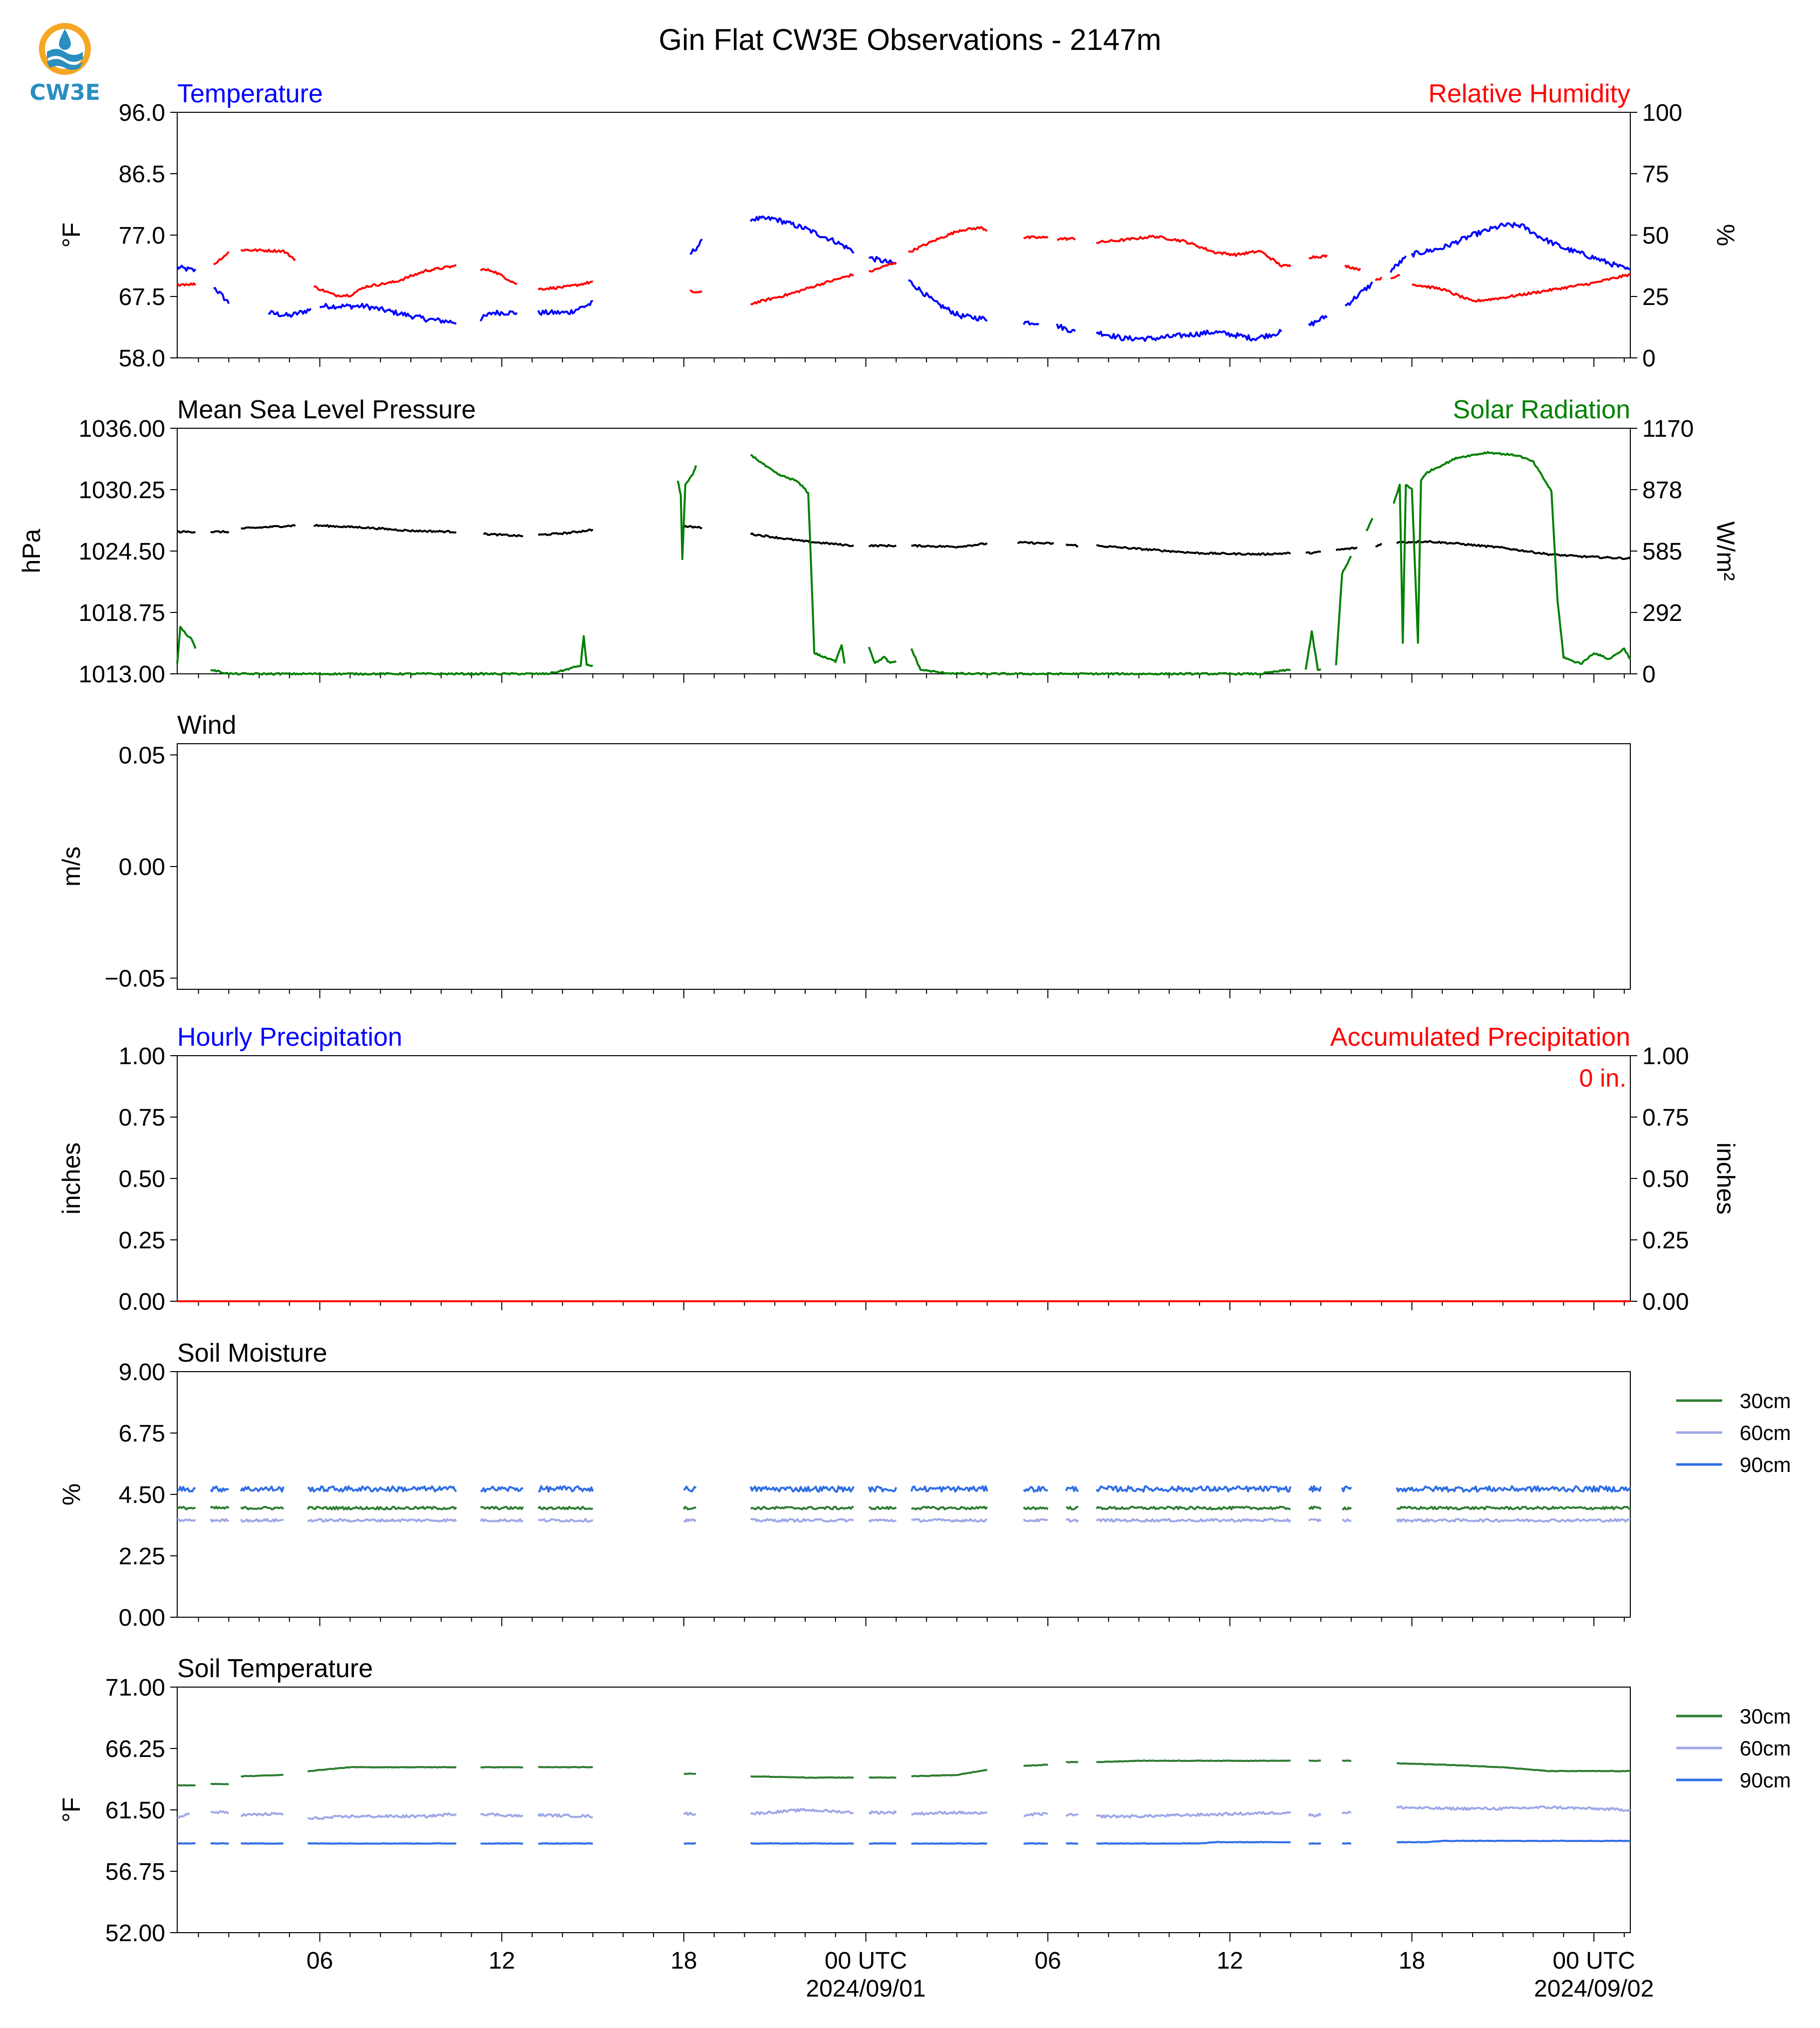 The height and width of the screenshot is (2028, 1820). I want to click on y-tick-label: 61.50, so click(135, 1810).